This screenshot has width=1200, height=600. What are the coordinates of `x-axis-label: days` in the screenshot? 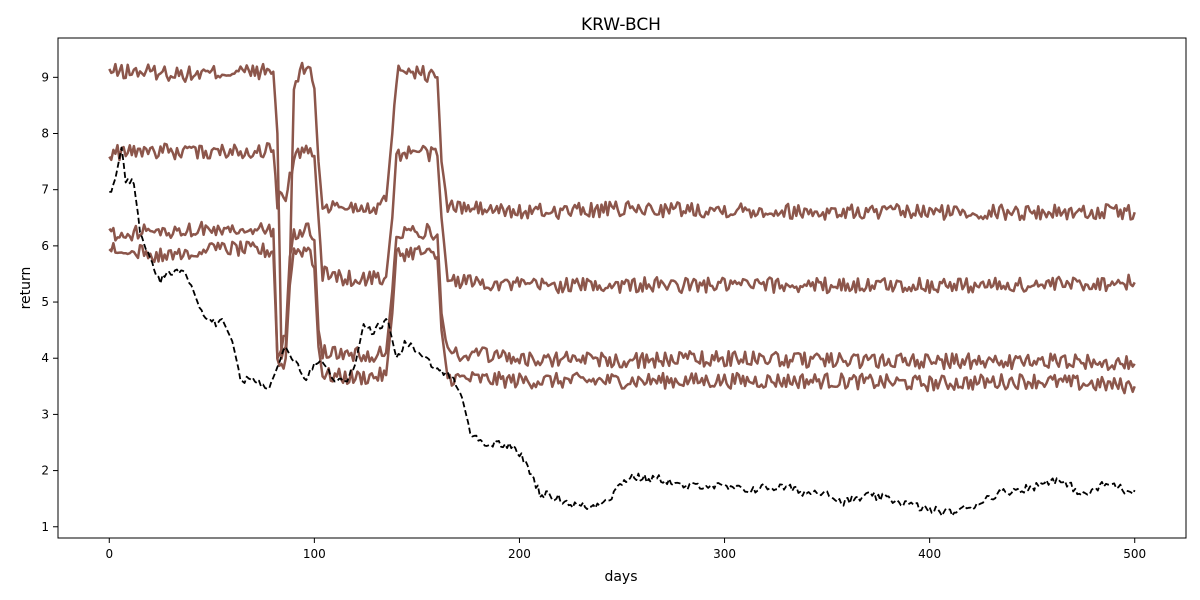 It's located at (620, 577).